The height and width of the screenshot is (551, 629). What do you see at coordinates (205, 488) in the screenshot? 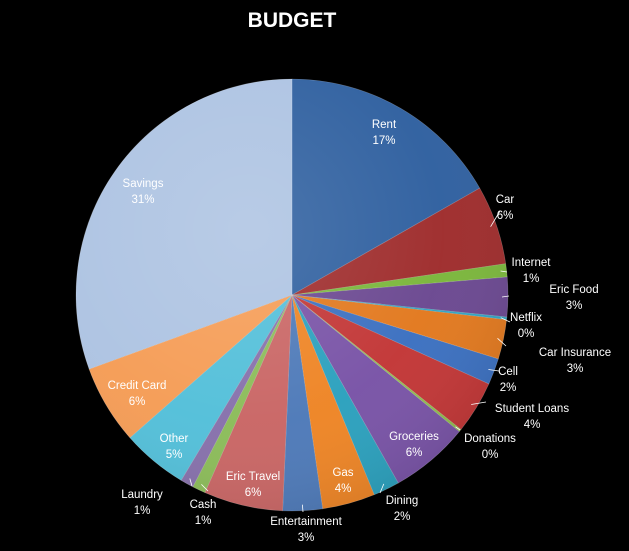
I see `leader-line-cash` at bounding box center [205, 488].